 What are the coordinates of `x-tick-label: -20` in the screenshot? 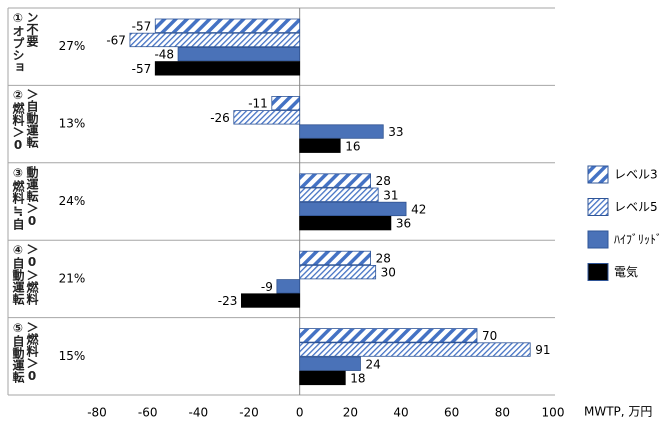 It's located at (249, 413).